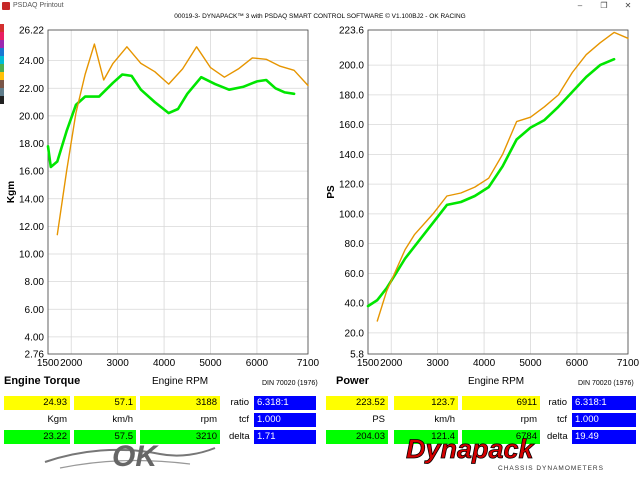  Describe the element at coordinates (351, 185) in the screenshot. I see `power-ytick-label: 120.0` at that location.